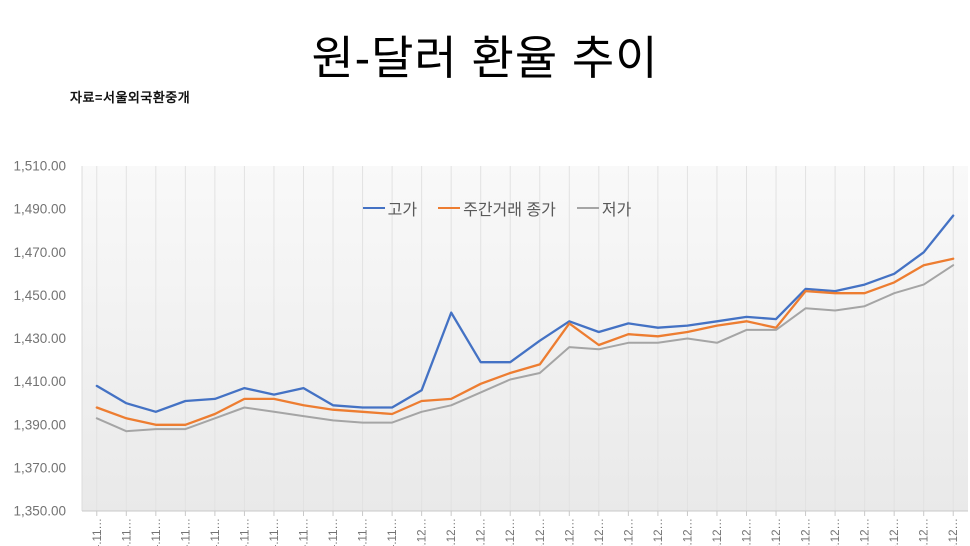  What do you see at coordinates (39, 295) in the screenshot?
I see `y-axis-label: 1,450.00` at bounding box center [39, 295].